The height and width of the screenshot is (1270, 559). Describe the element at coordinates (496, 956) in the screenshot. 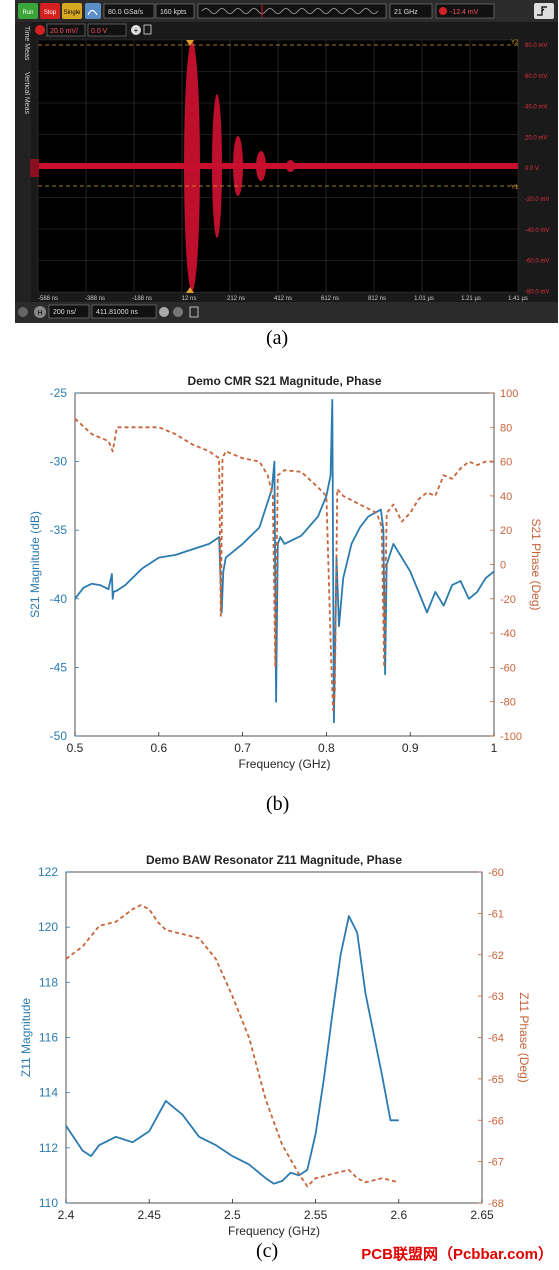

I see `y2-tick-label: -62` at that location.